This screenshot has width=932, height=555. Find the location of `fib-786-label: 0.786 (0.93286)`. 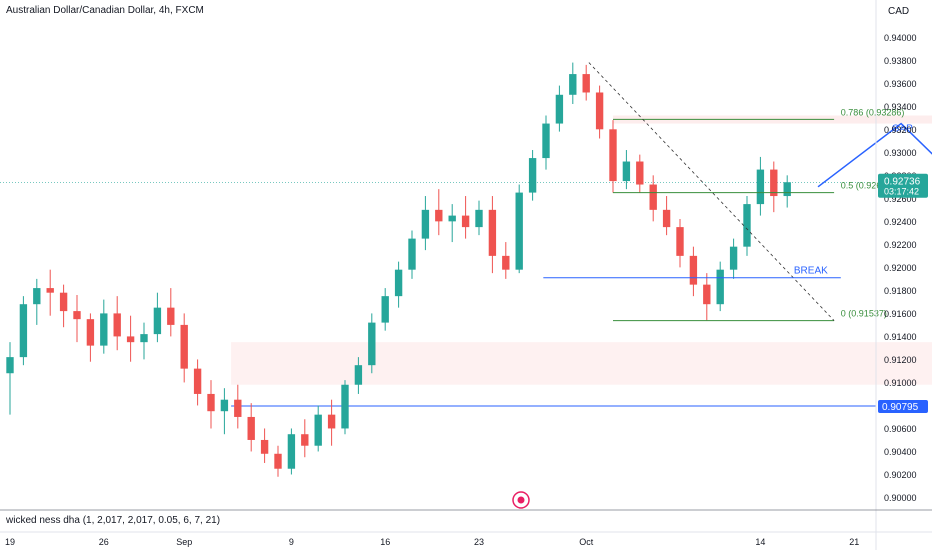

fib-786-label: 0.786 (0.93286) is located at coordinates (873, 112).